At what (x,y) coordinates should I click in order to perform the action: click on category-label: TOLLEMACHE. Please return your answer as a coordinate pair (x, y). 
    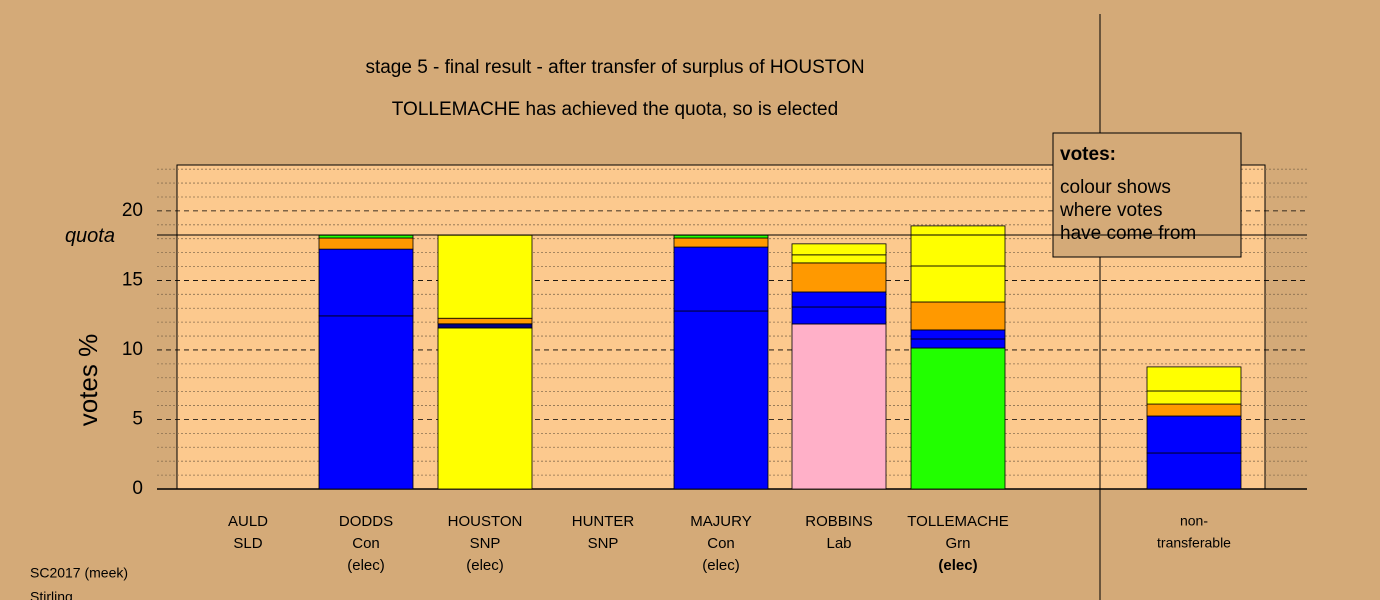
    Looking at the image, I should click on (957, 521).